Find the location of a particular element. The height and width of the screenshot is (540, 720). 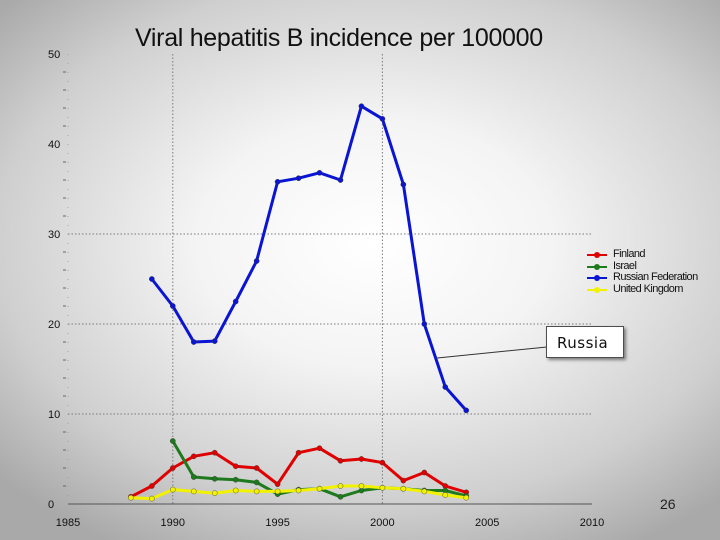

legend-item-united-kingdom: United Kingdom is located at coordinates (650, 289).